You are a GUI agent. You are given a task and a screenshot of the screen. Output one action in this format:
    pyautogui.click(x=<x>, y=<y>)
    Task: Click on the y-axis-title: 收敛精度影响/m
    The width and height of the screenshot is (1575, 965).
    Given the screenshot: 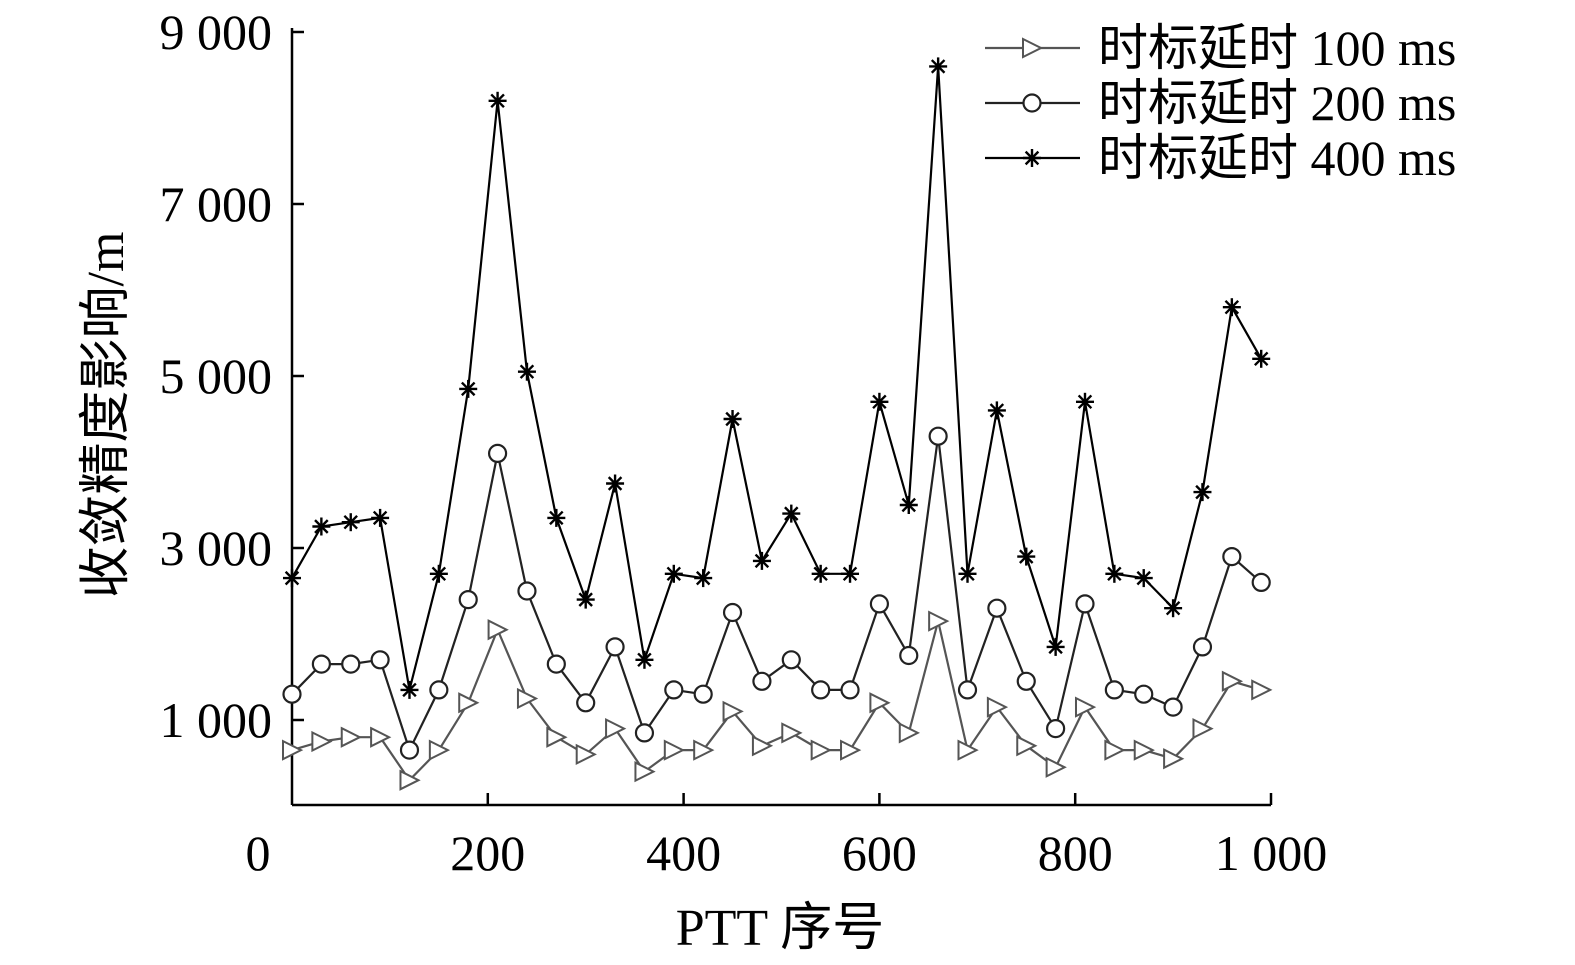 What is the action you would take?
    pyautogui.click(x=106, y=415)
    